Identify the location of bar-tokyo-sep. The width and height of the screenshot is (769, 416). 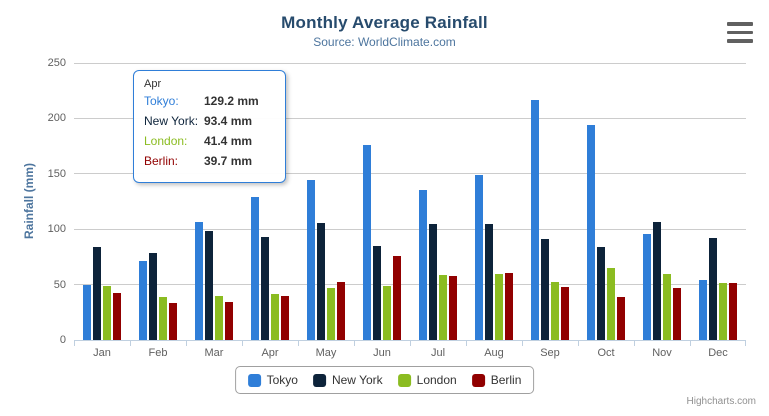
(535, 220).